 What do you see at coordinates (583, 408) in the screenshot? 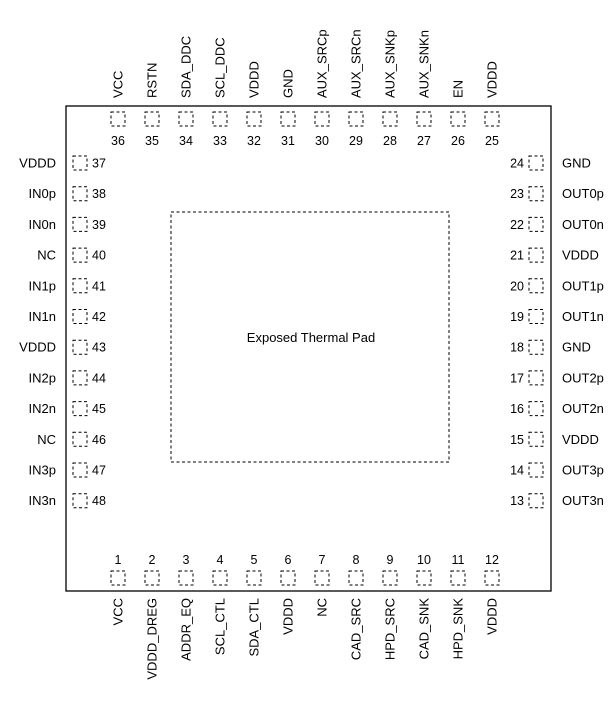
I see `pin-name-16: OUT2n` at bounding box center [583, 408].